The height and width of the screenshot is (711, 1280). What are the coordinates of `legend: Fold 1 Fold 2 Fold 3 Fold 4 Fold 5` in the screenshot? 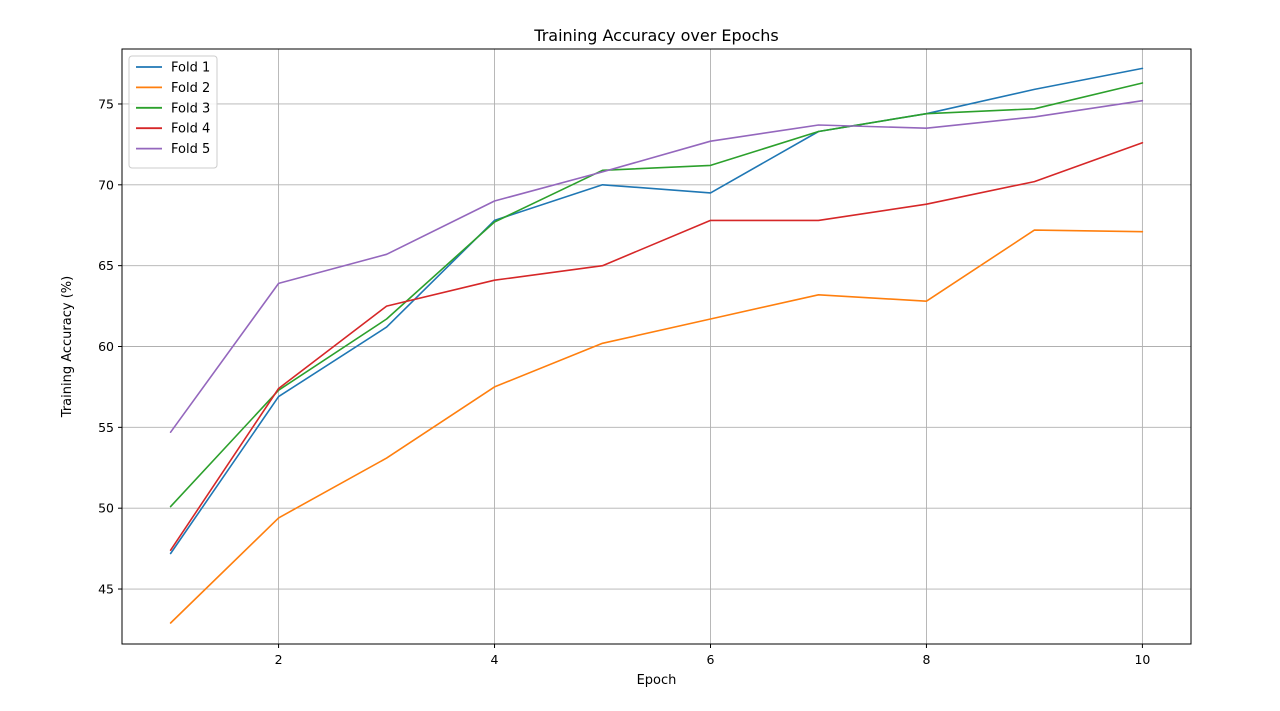 It's located at (173, 112).